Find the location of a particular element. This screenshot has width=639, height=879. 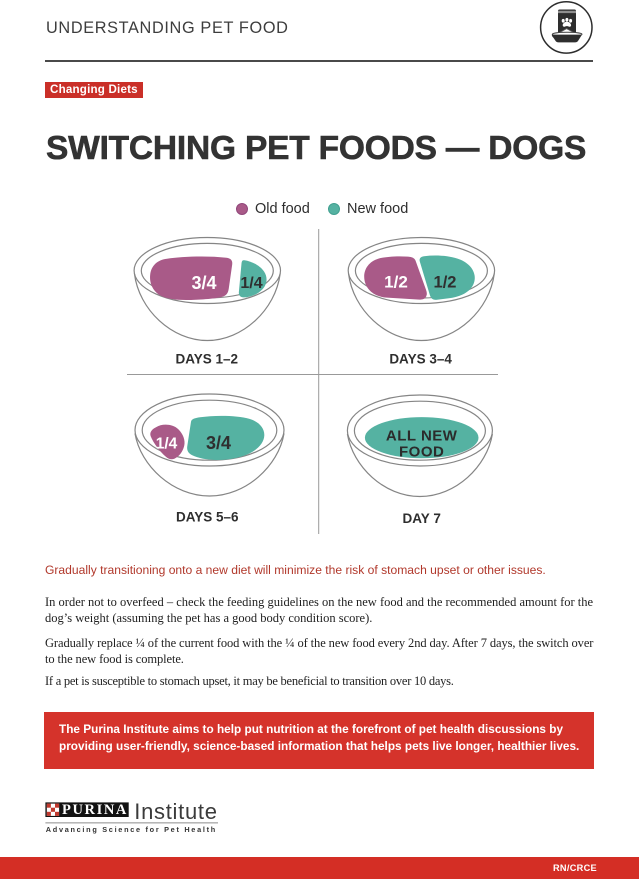

svg-text: ALL NEW is located at coordinates (422, 436).